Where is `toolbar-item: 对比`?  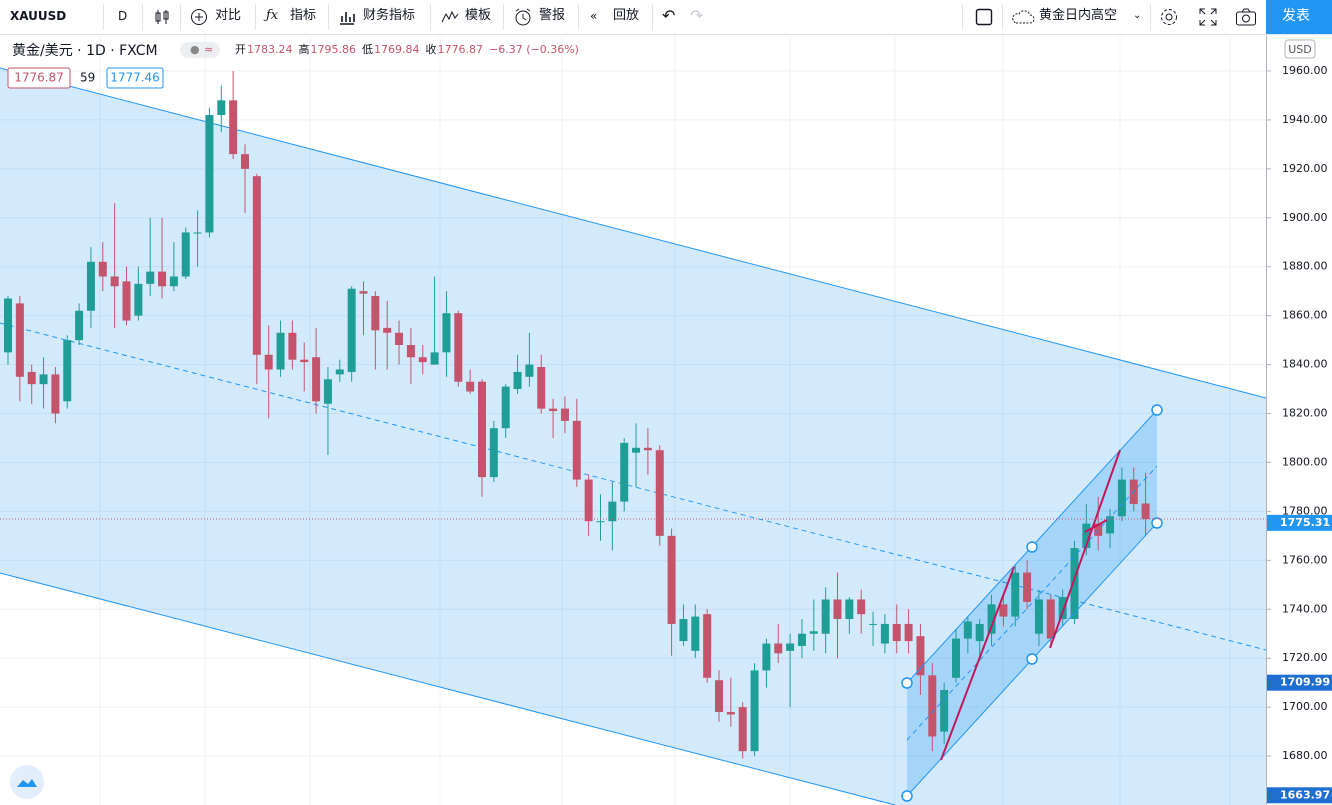 toolbar-item: 对比 is located at coordinates (228, 15).